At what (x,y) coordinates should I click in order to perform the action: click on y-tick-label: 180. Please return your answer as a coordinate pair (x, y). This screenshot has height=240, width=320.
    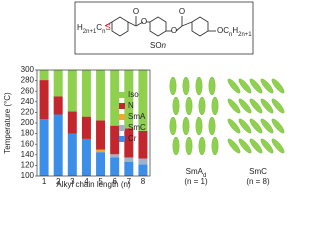
    Looking at the image, I should click on (28, 133).